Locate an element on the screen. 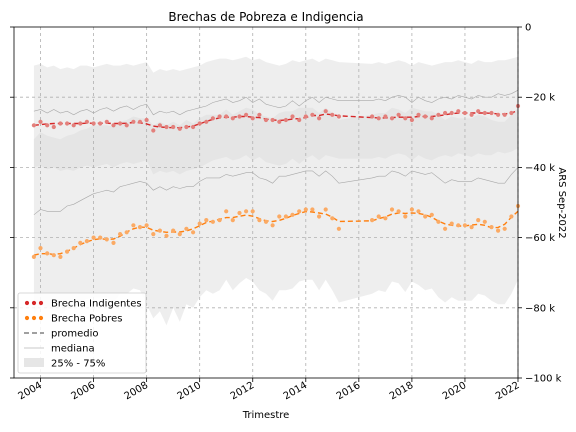 The height and width of the screenshot is (432, 576). y-tick-label: −20 k is located at coordinates (540, 98).